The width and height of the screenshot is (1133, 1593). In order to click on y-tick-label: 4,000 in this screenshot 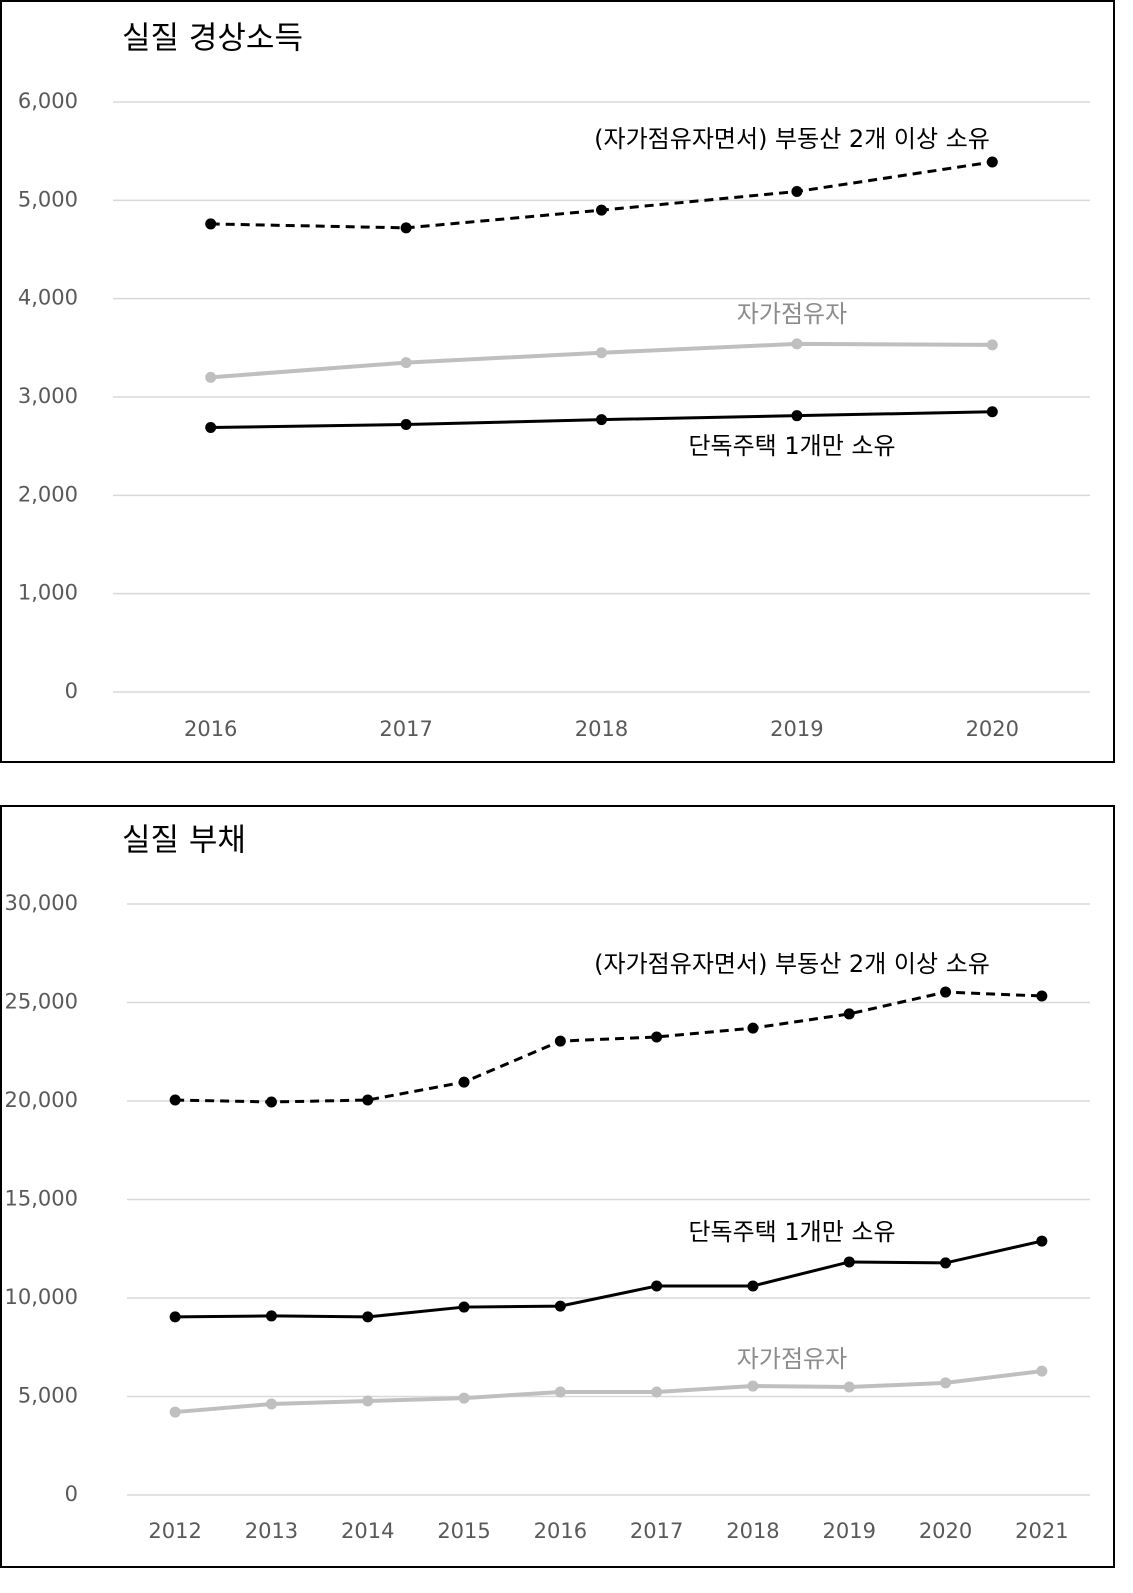, I will do `click(48, 298)`.